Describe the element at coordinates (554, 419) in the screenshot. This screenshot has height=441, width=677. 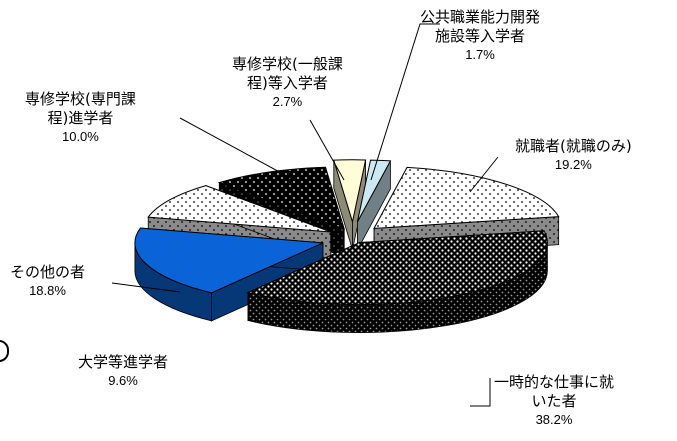
I see `label-temporary-work-percent: 38.2%` at that location.